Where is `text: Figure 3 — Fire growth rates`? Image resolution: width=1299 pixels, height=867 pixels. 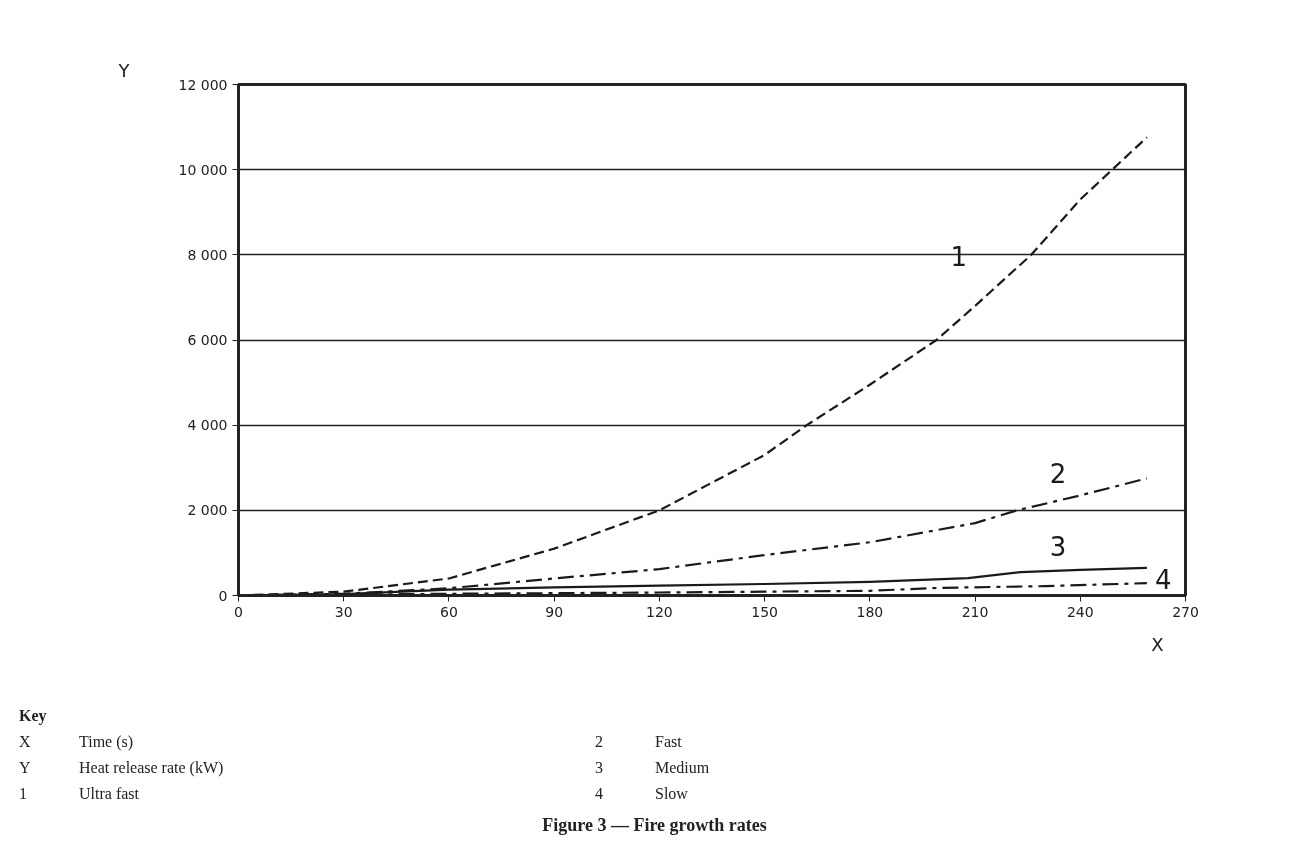 text: Figure 3 — Fire growth rates is located at coordinates (654, 825).